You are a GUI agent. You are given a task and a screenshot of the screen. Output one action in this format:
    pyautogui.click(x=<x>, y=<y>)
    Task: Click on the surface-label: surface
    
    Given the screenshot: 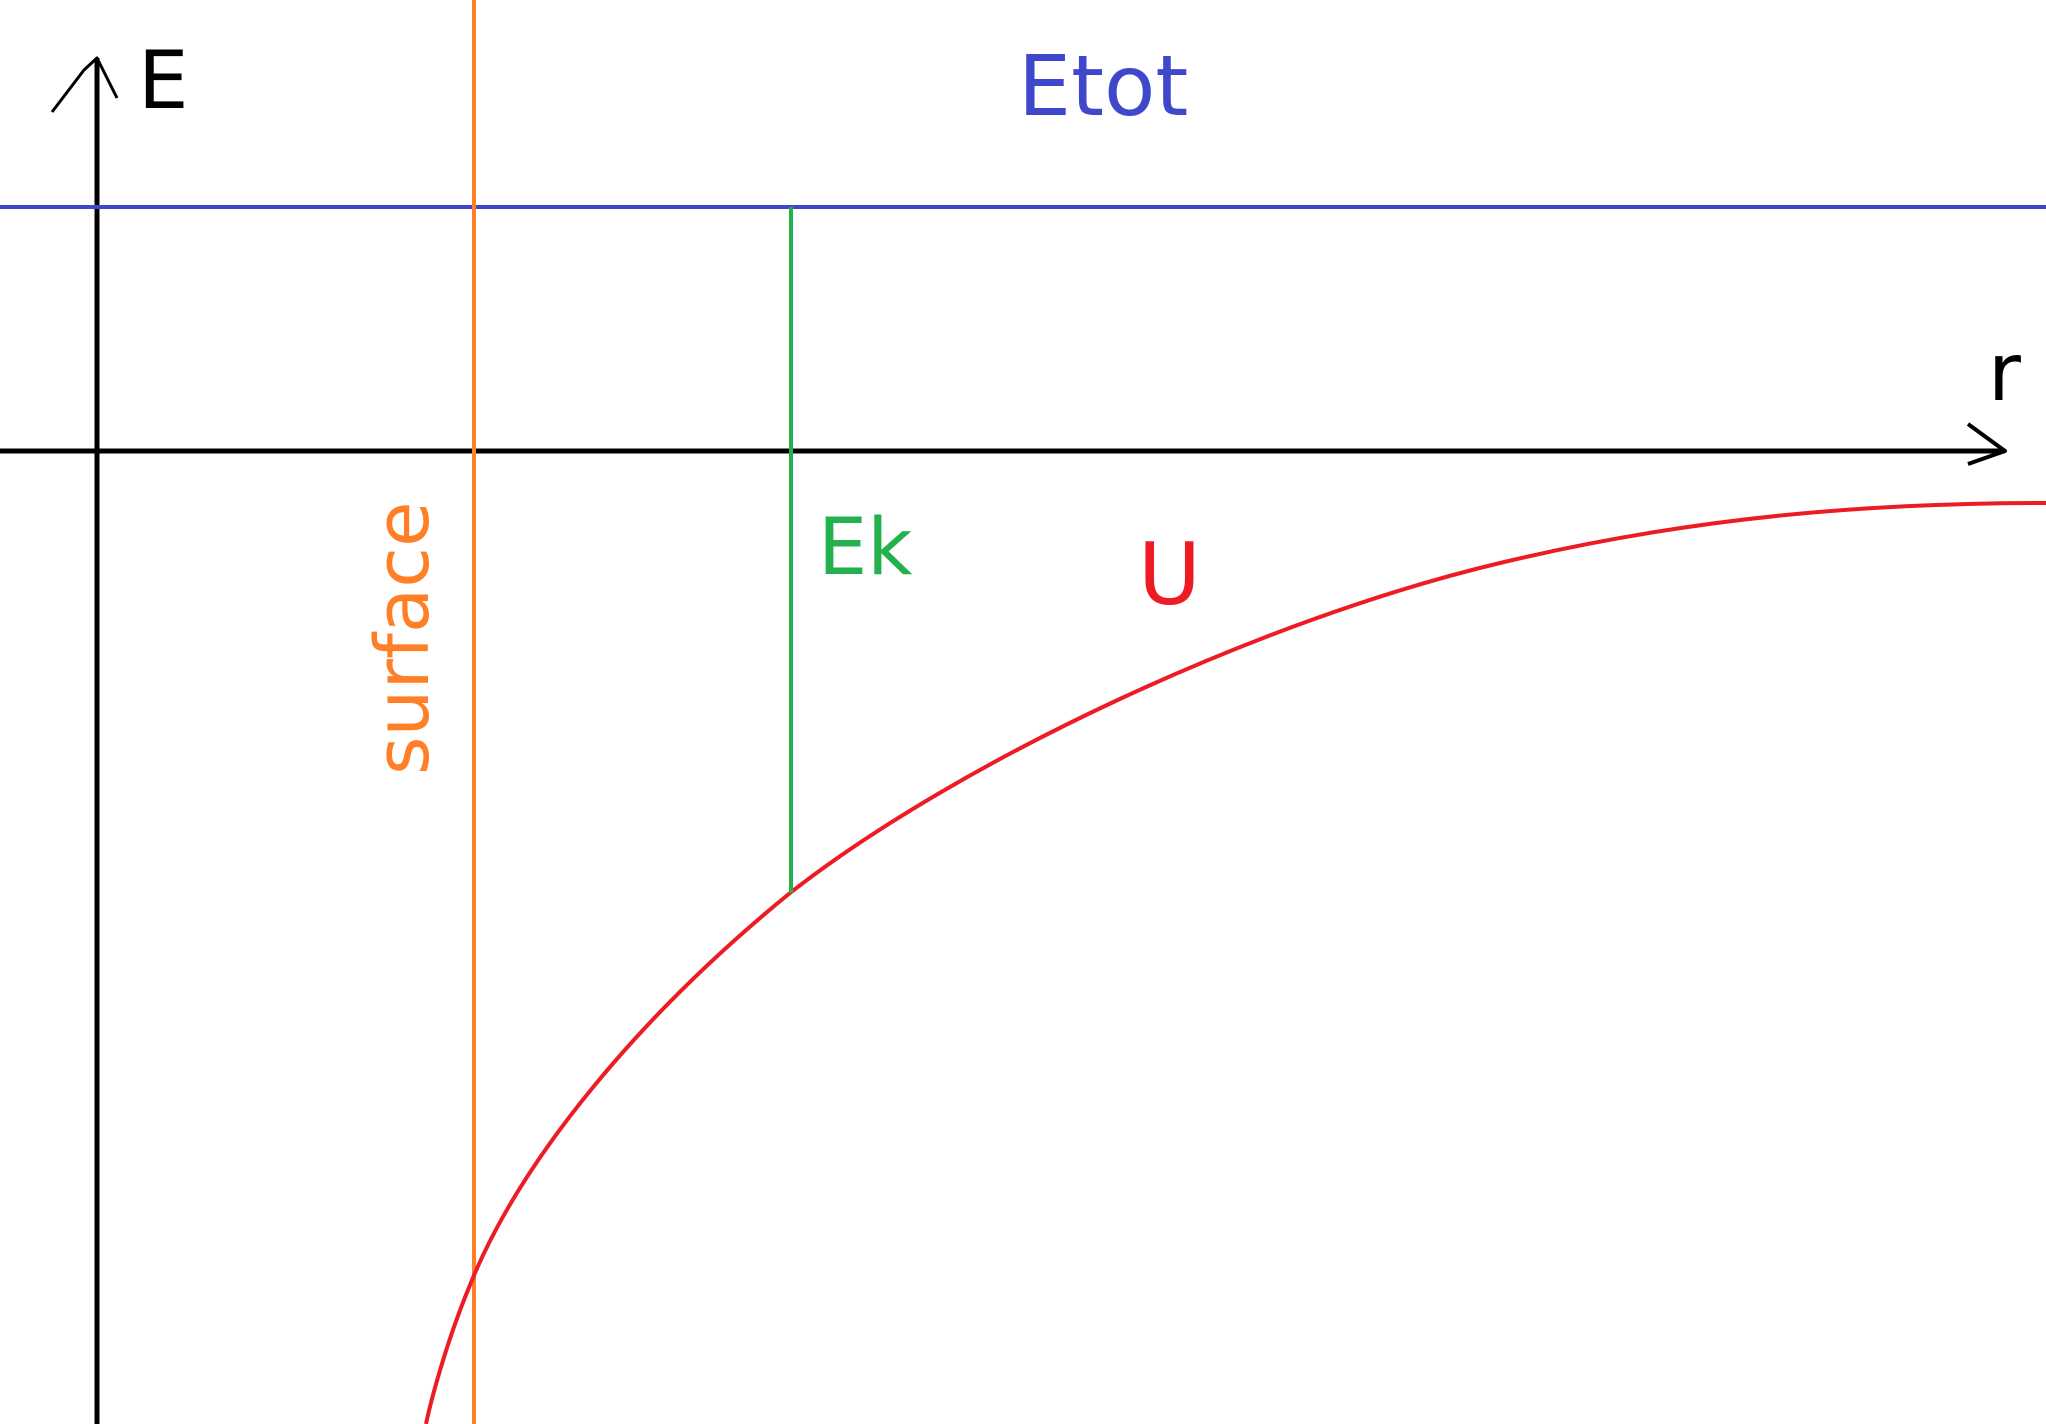 What is the action you would take?
    pyautogui.click(x=403, y=639)
    